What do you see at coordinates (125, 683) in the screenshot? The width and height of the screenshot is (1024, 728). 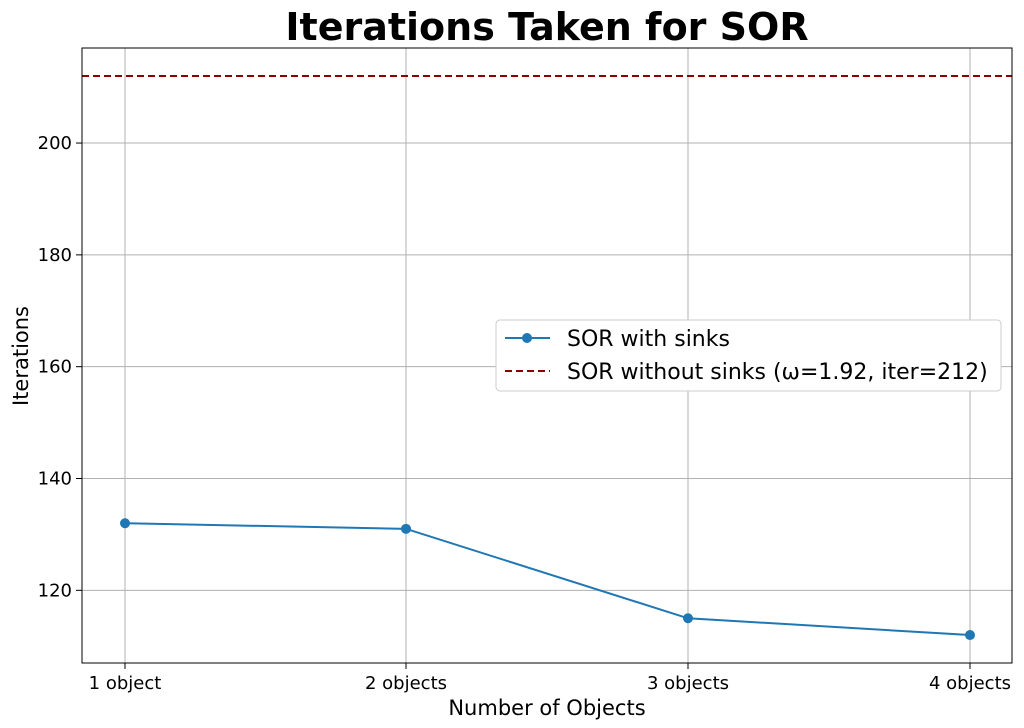 I see `x-tick-label: 1 object` at bounding box center [125, 683].